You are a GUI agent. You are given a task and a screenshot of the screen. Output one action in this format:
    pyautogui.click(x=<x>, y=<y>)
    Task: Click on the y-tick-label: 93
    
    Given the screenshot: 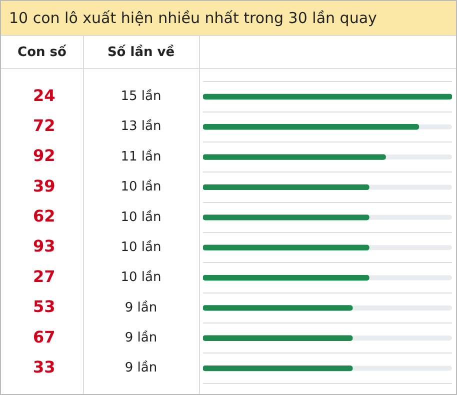 What is the action you would take?
    pyautogui.click(x=44, y=246)
    